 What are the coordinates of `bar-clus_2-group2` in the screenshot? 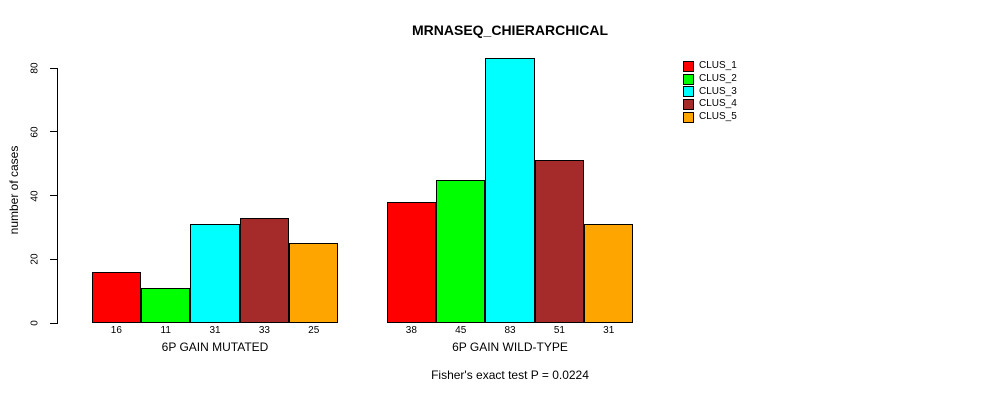 It's located at (461, 251).